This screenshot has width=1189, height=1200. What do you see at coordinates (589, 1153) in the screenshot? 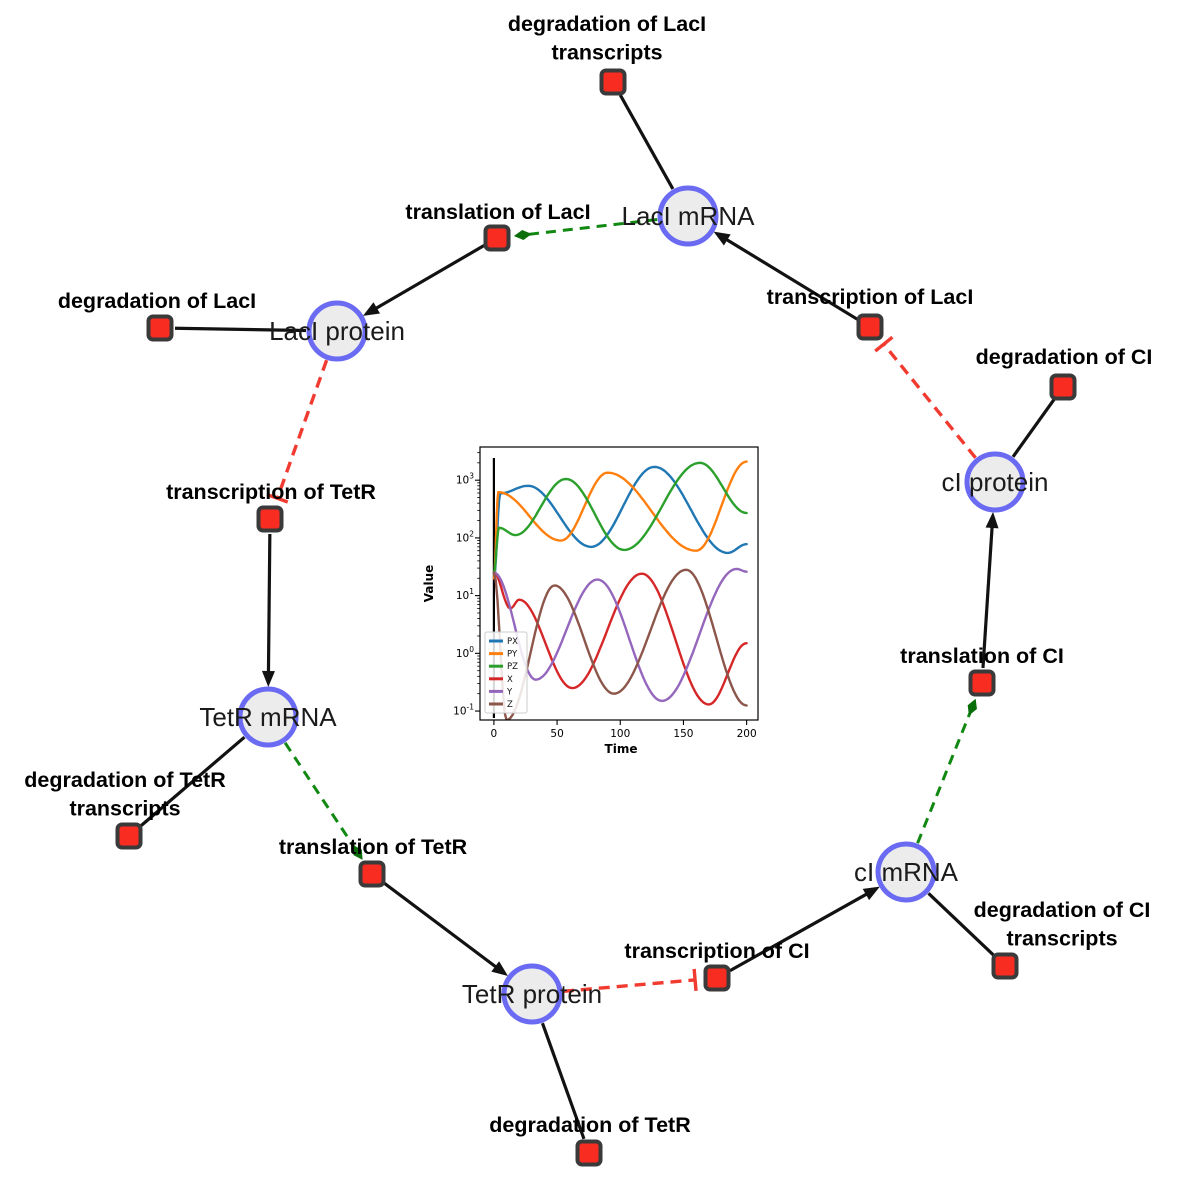
I see `reaction-node-deg_tetr` at bounding box center [589, 1153].